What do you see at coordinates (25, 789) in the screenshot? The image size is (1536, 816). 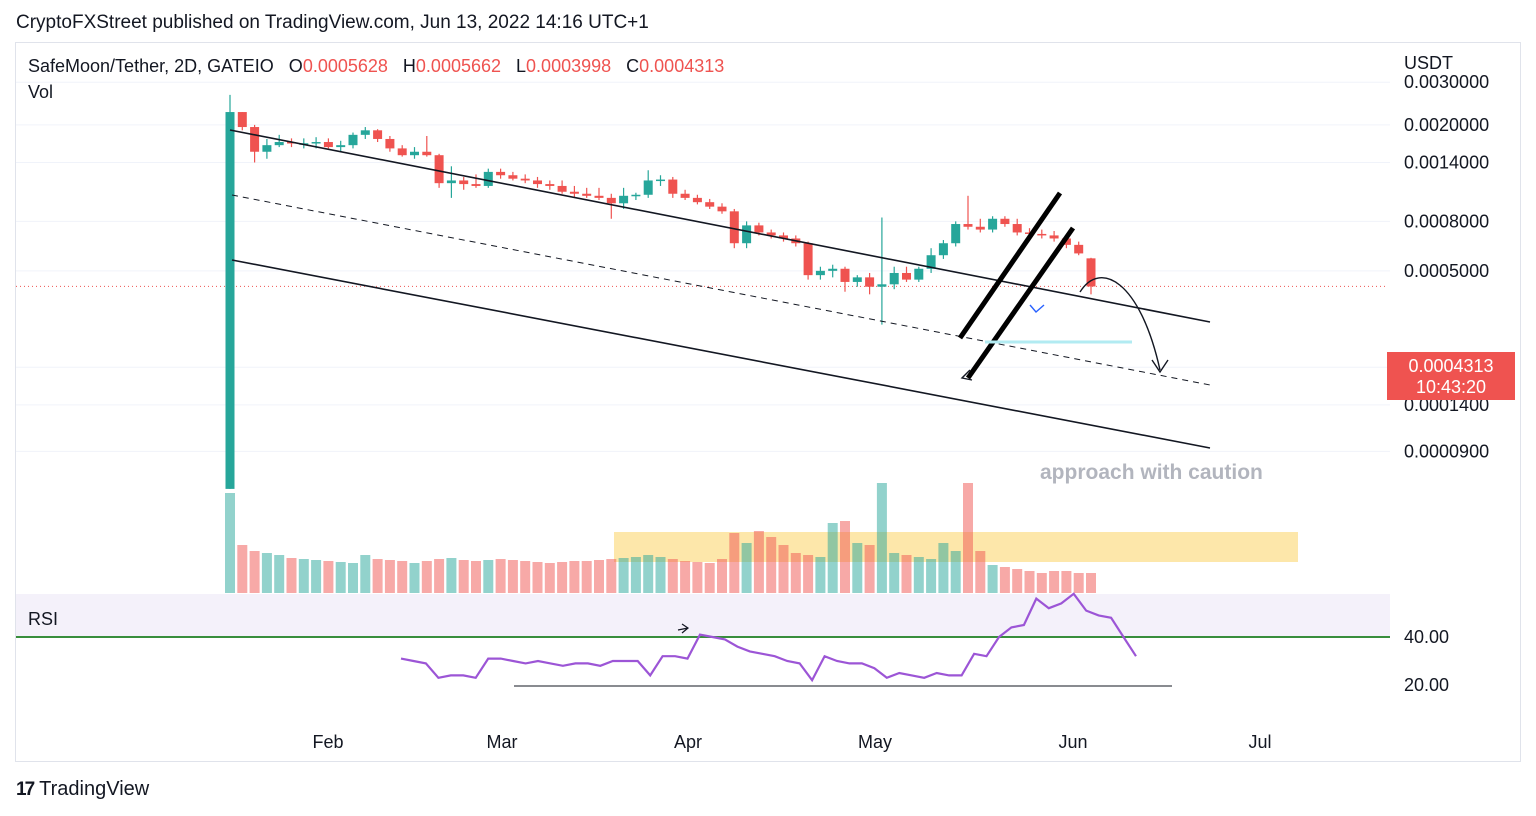 I see `tradingview-logo-icon: 17` at bounding box center [25, 789].